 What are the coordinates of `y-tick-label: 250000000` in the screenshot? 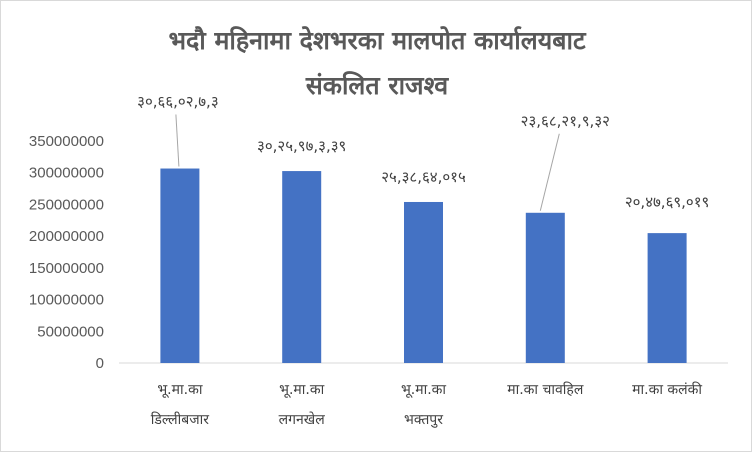 It's located at (66, 204).